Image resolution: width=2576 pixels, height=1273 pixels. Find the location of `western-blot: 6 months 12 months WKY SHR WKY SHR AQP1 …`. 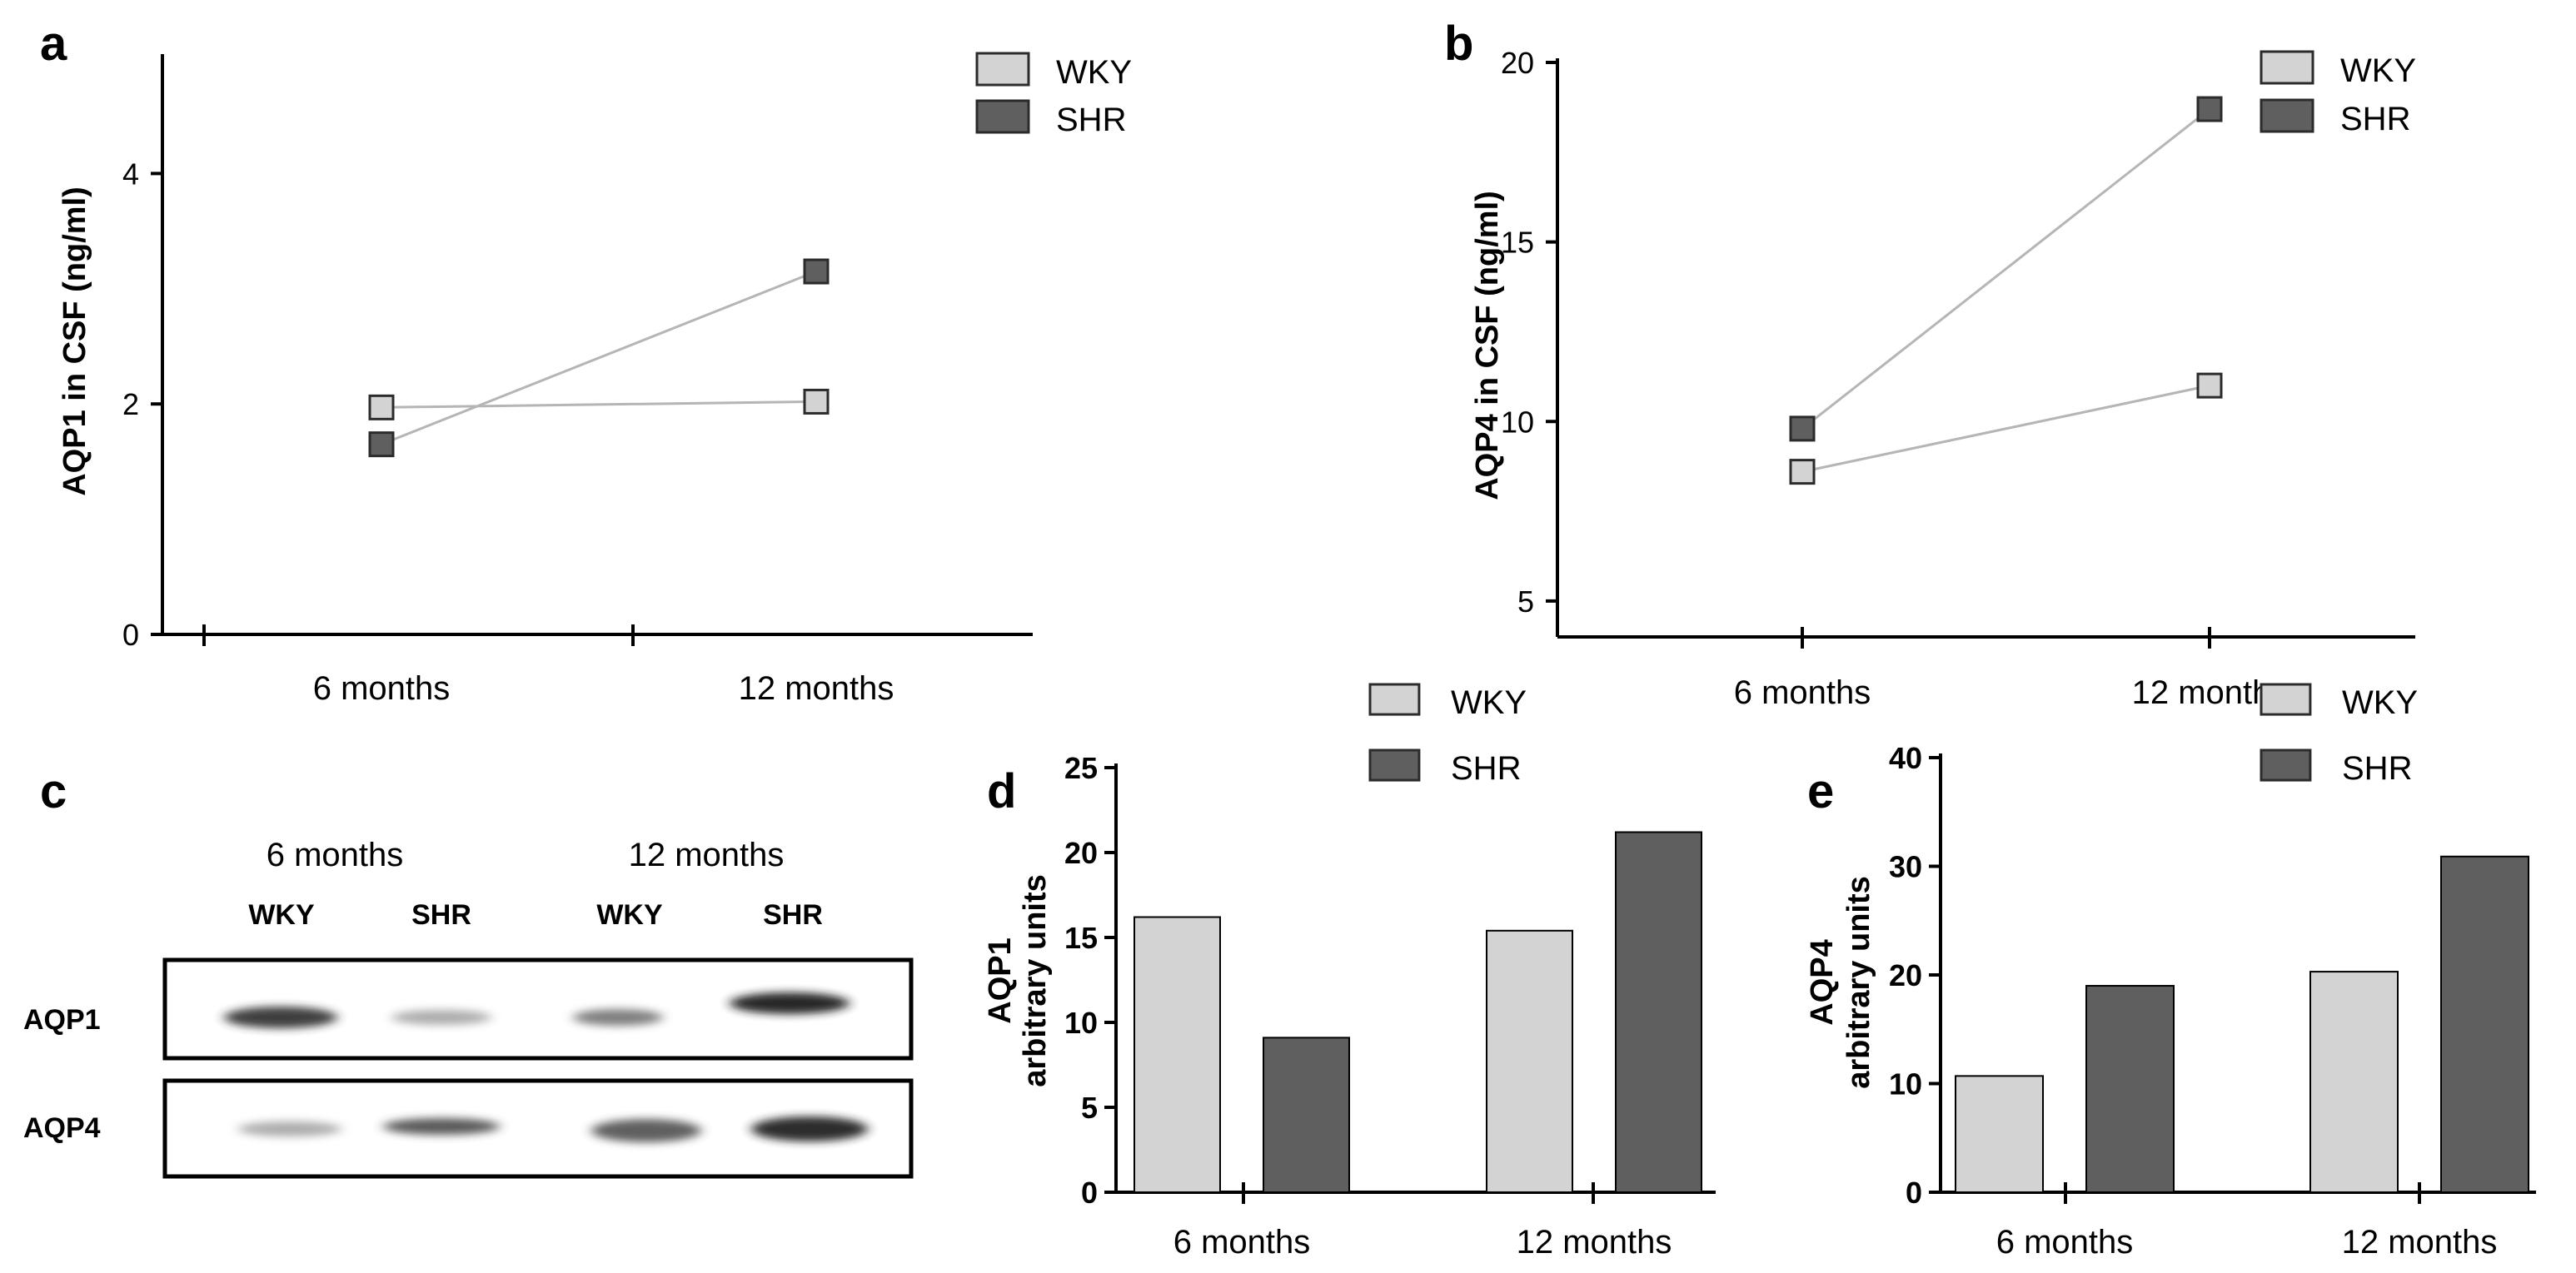

western-blot: 6 months 12 months WKY SHR WKY SHR AQP1 … is located at coordinates (468, 1008).